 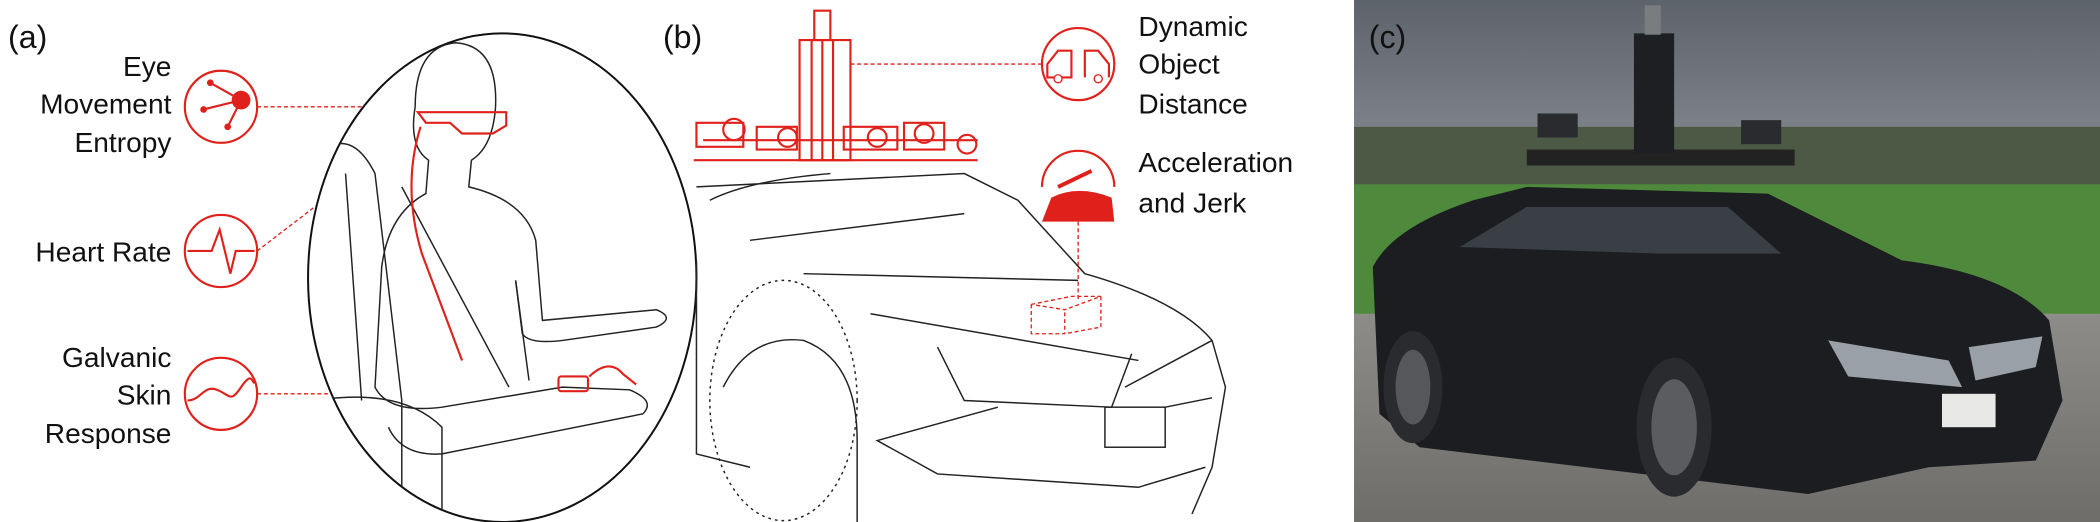 What do you see at coordinates (1215, 162) in the screenshot?
I see `signal-text: Acceleration` at bounding box center [1215, 162].